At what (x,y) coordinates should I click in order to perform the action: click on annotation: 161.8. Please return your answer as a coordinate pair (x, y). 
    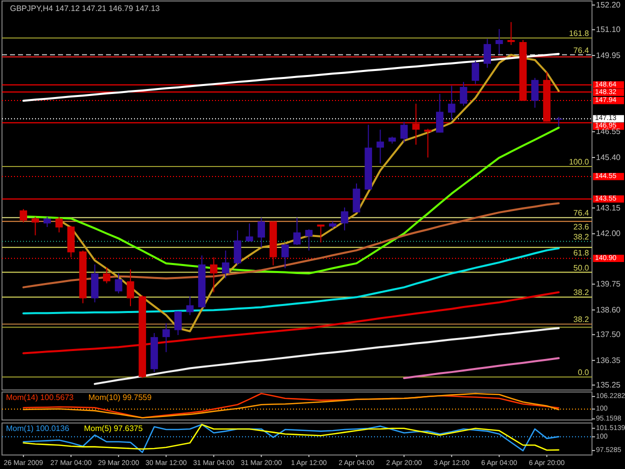
    Looking at the image, I should click on (579, 33).